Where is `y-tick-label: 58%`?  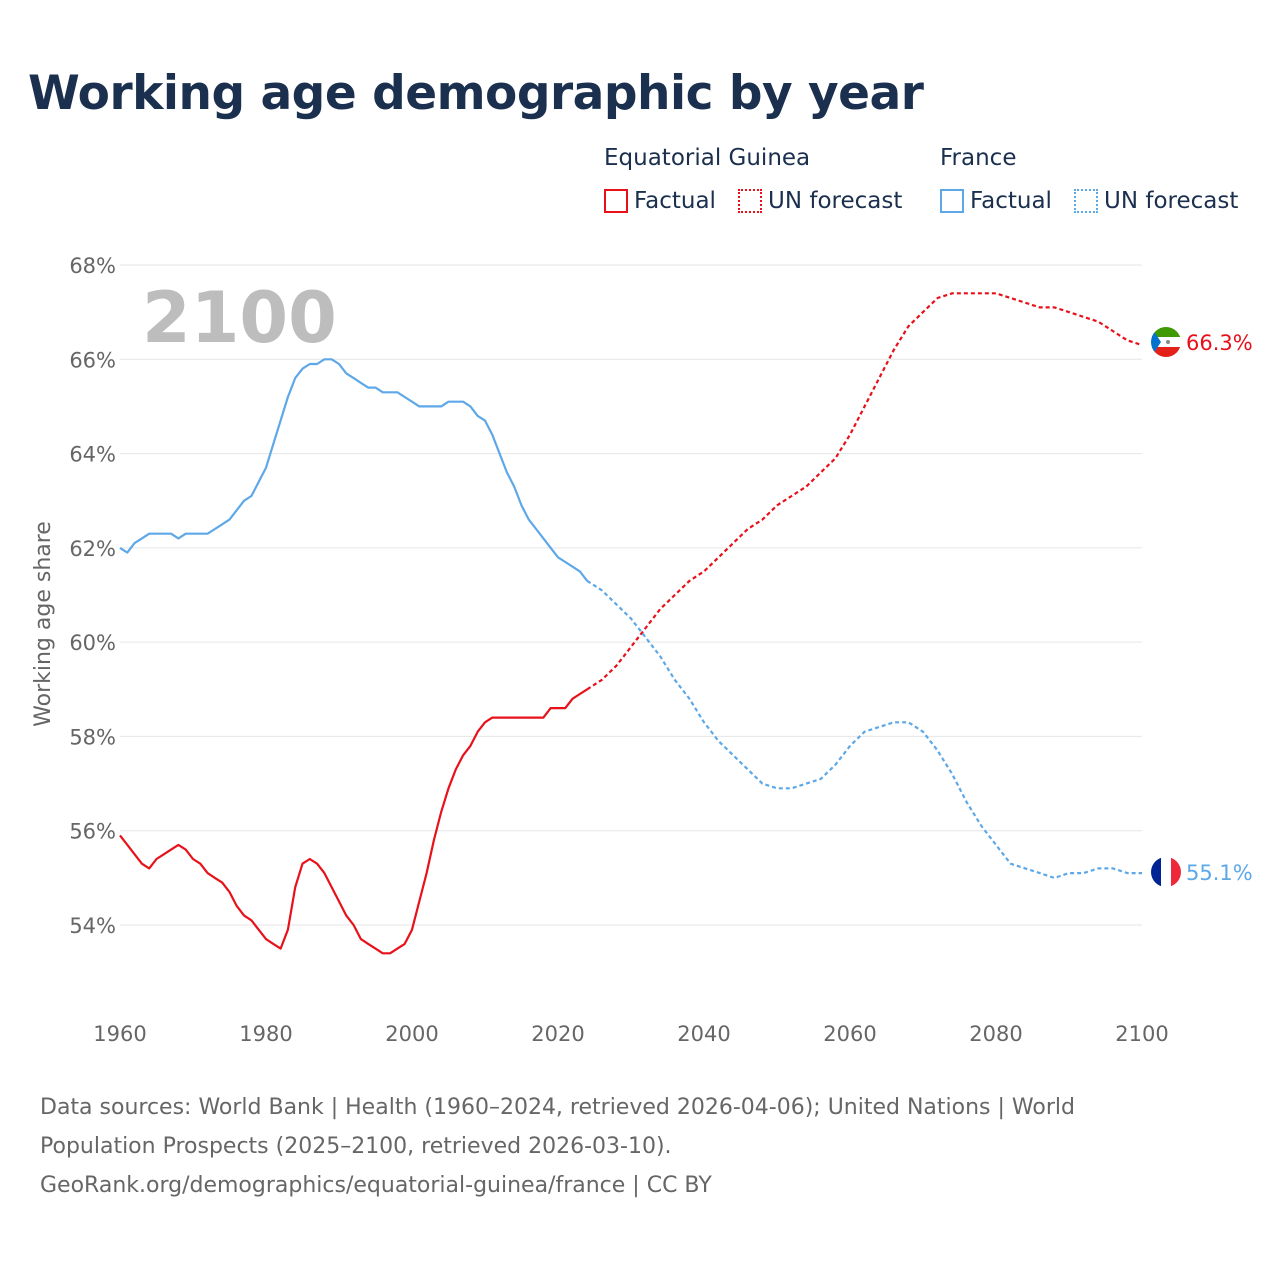
y-tick-label: 58% is located at coordinates (92, 737).